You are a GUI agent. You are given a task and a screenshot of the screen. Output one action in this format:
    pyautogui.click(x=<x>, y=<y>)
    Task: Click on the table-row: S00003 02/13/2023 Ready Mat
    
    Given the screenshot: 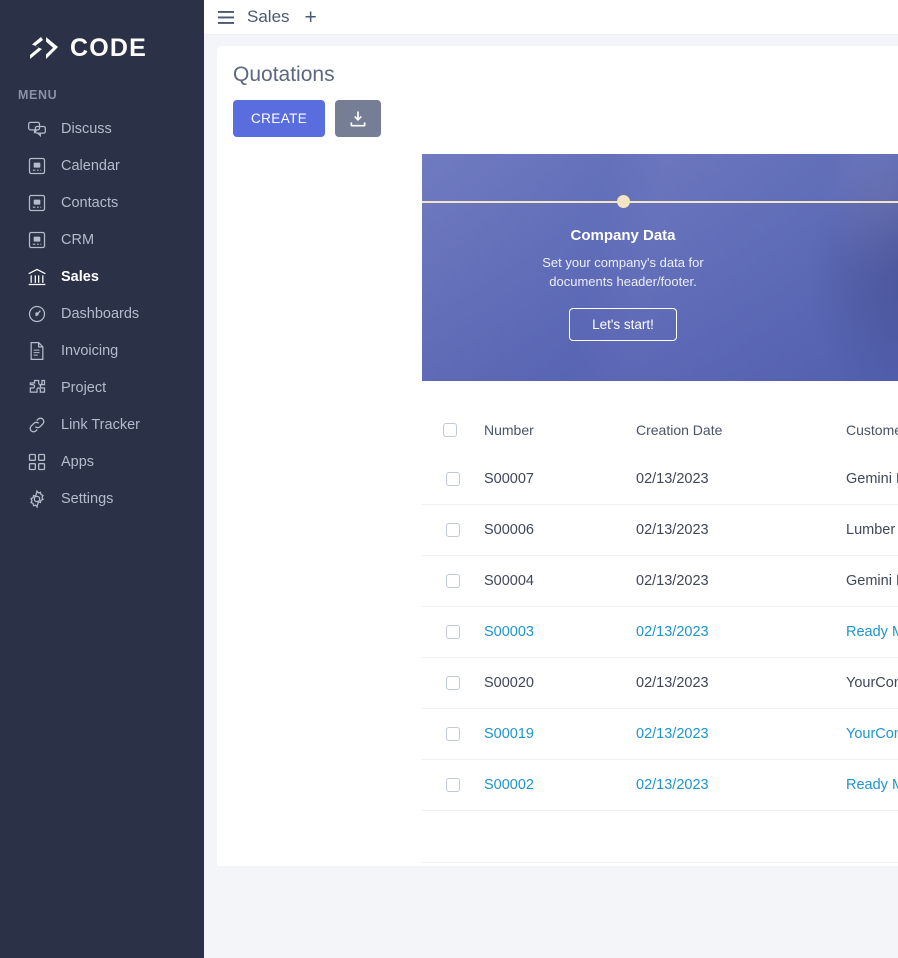 What is the action you would take?
    pyautogui.click(x=660, y=632)
    